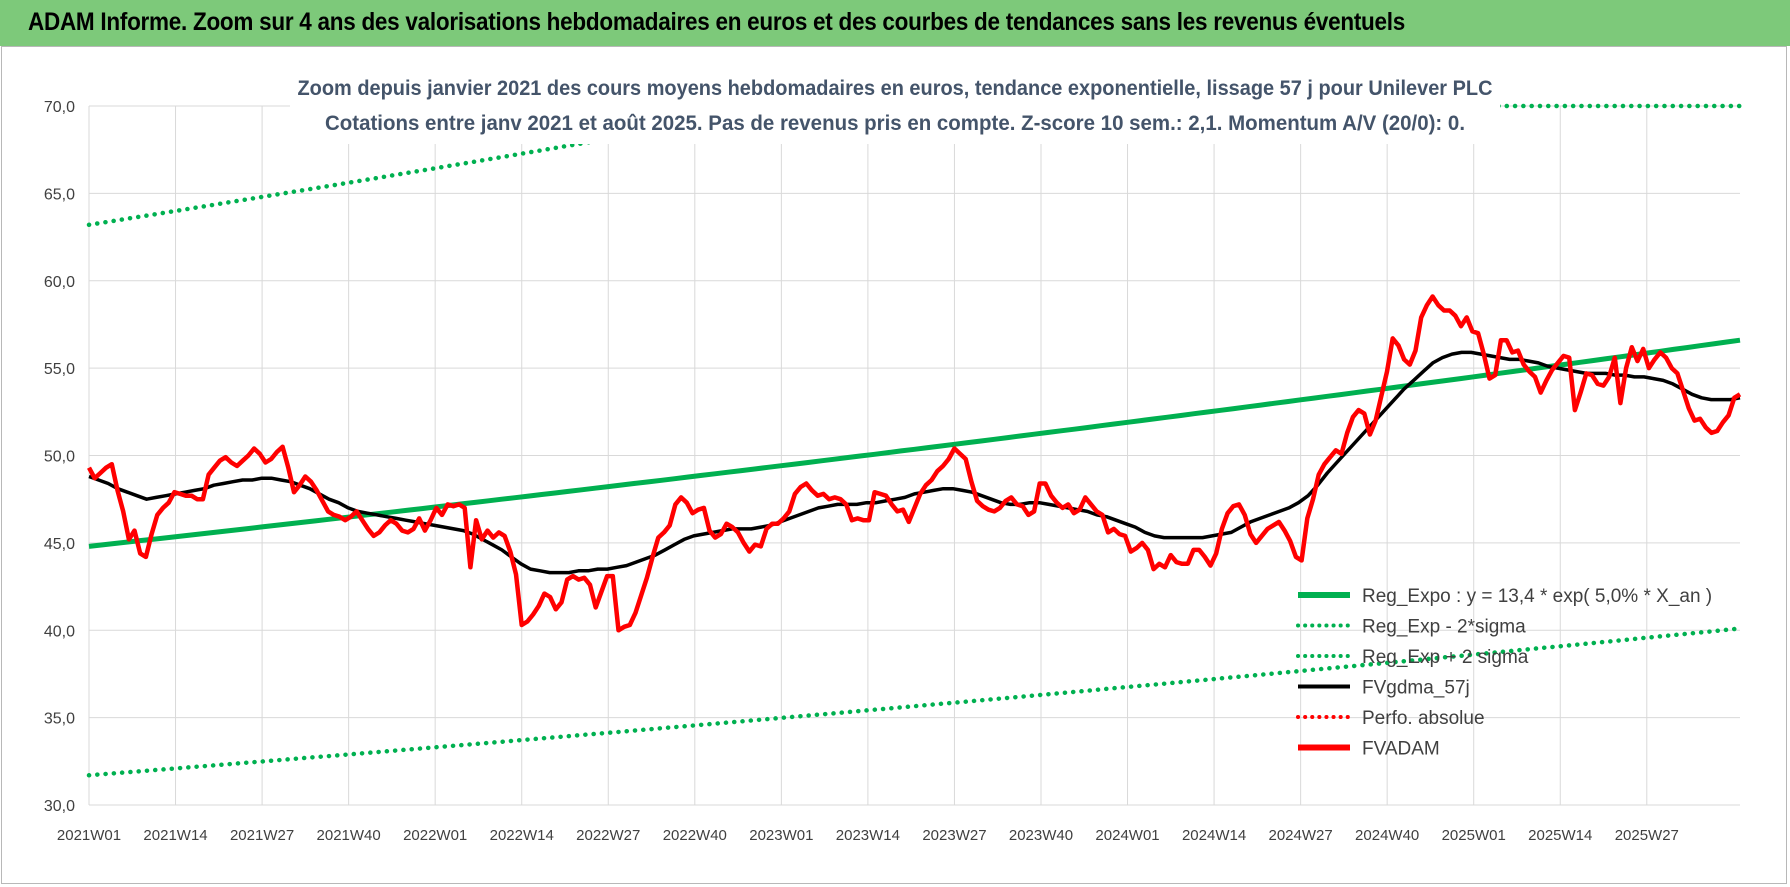 The width and height of the screenshot is (1790, 887). I want to click on legend-label: FVgdma_57j, so click(1416, 688).